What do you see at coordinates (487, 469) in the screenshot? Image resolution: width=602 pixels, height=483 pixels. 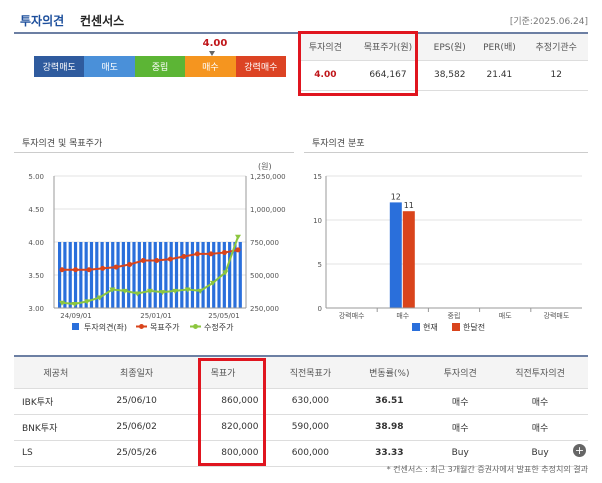 I see `footnote: * 컨센서스 : 최근 3개월간 증권사에서 발표한 추정치의 결과` at bounding box center [487, 469].